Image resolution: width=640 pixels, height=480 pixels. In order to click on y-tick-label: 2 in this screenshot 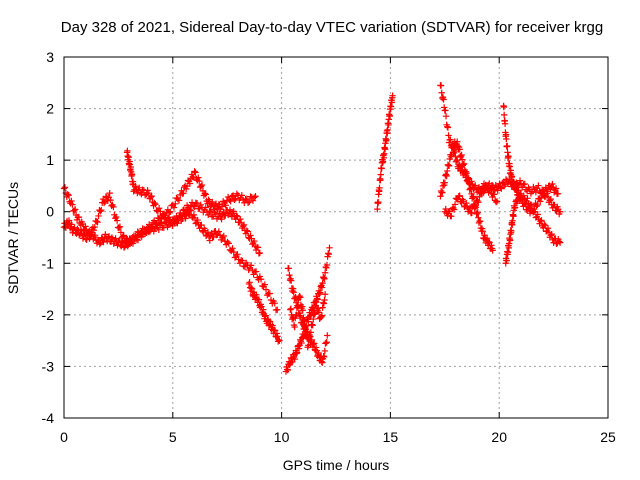, I will do `click(50, 109)`.